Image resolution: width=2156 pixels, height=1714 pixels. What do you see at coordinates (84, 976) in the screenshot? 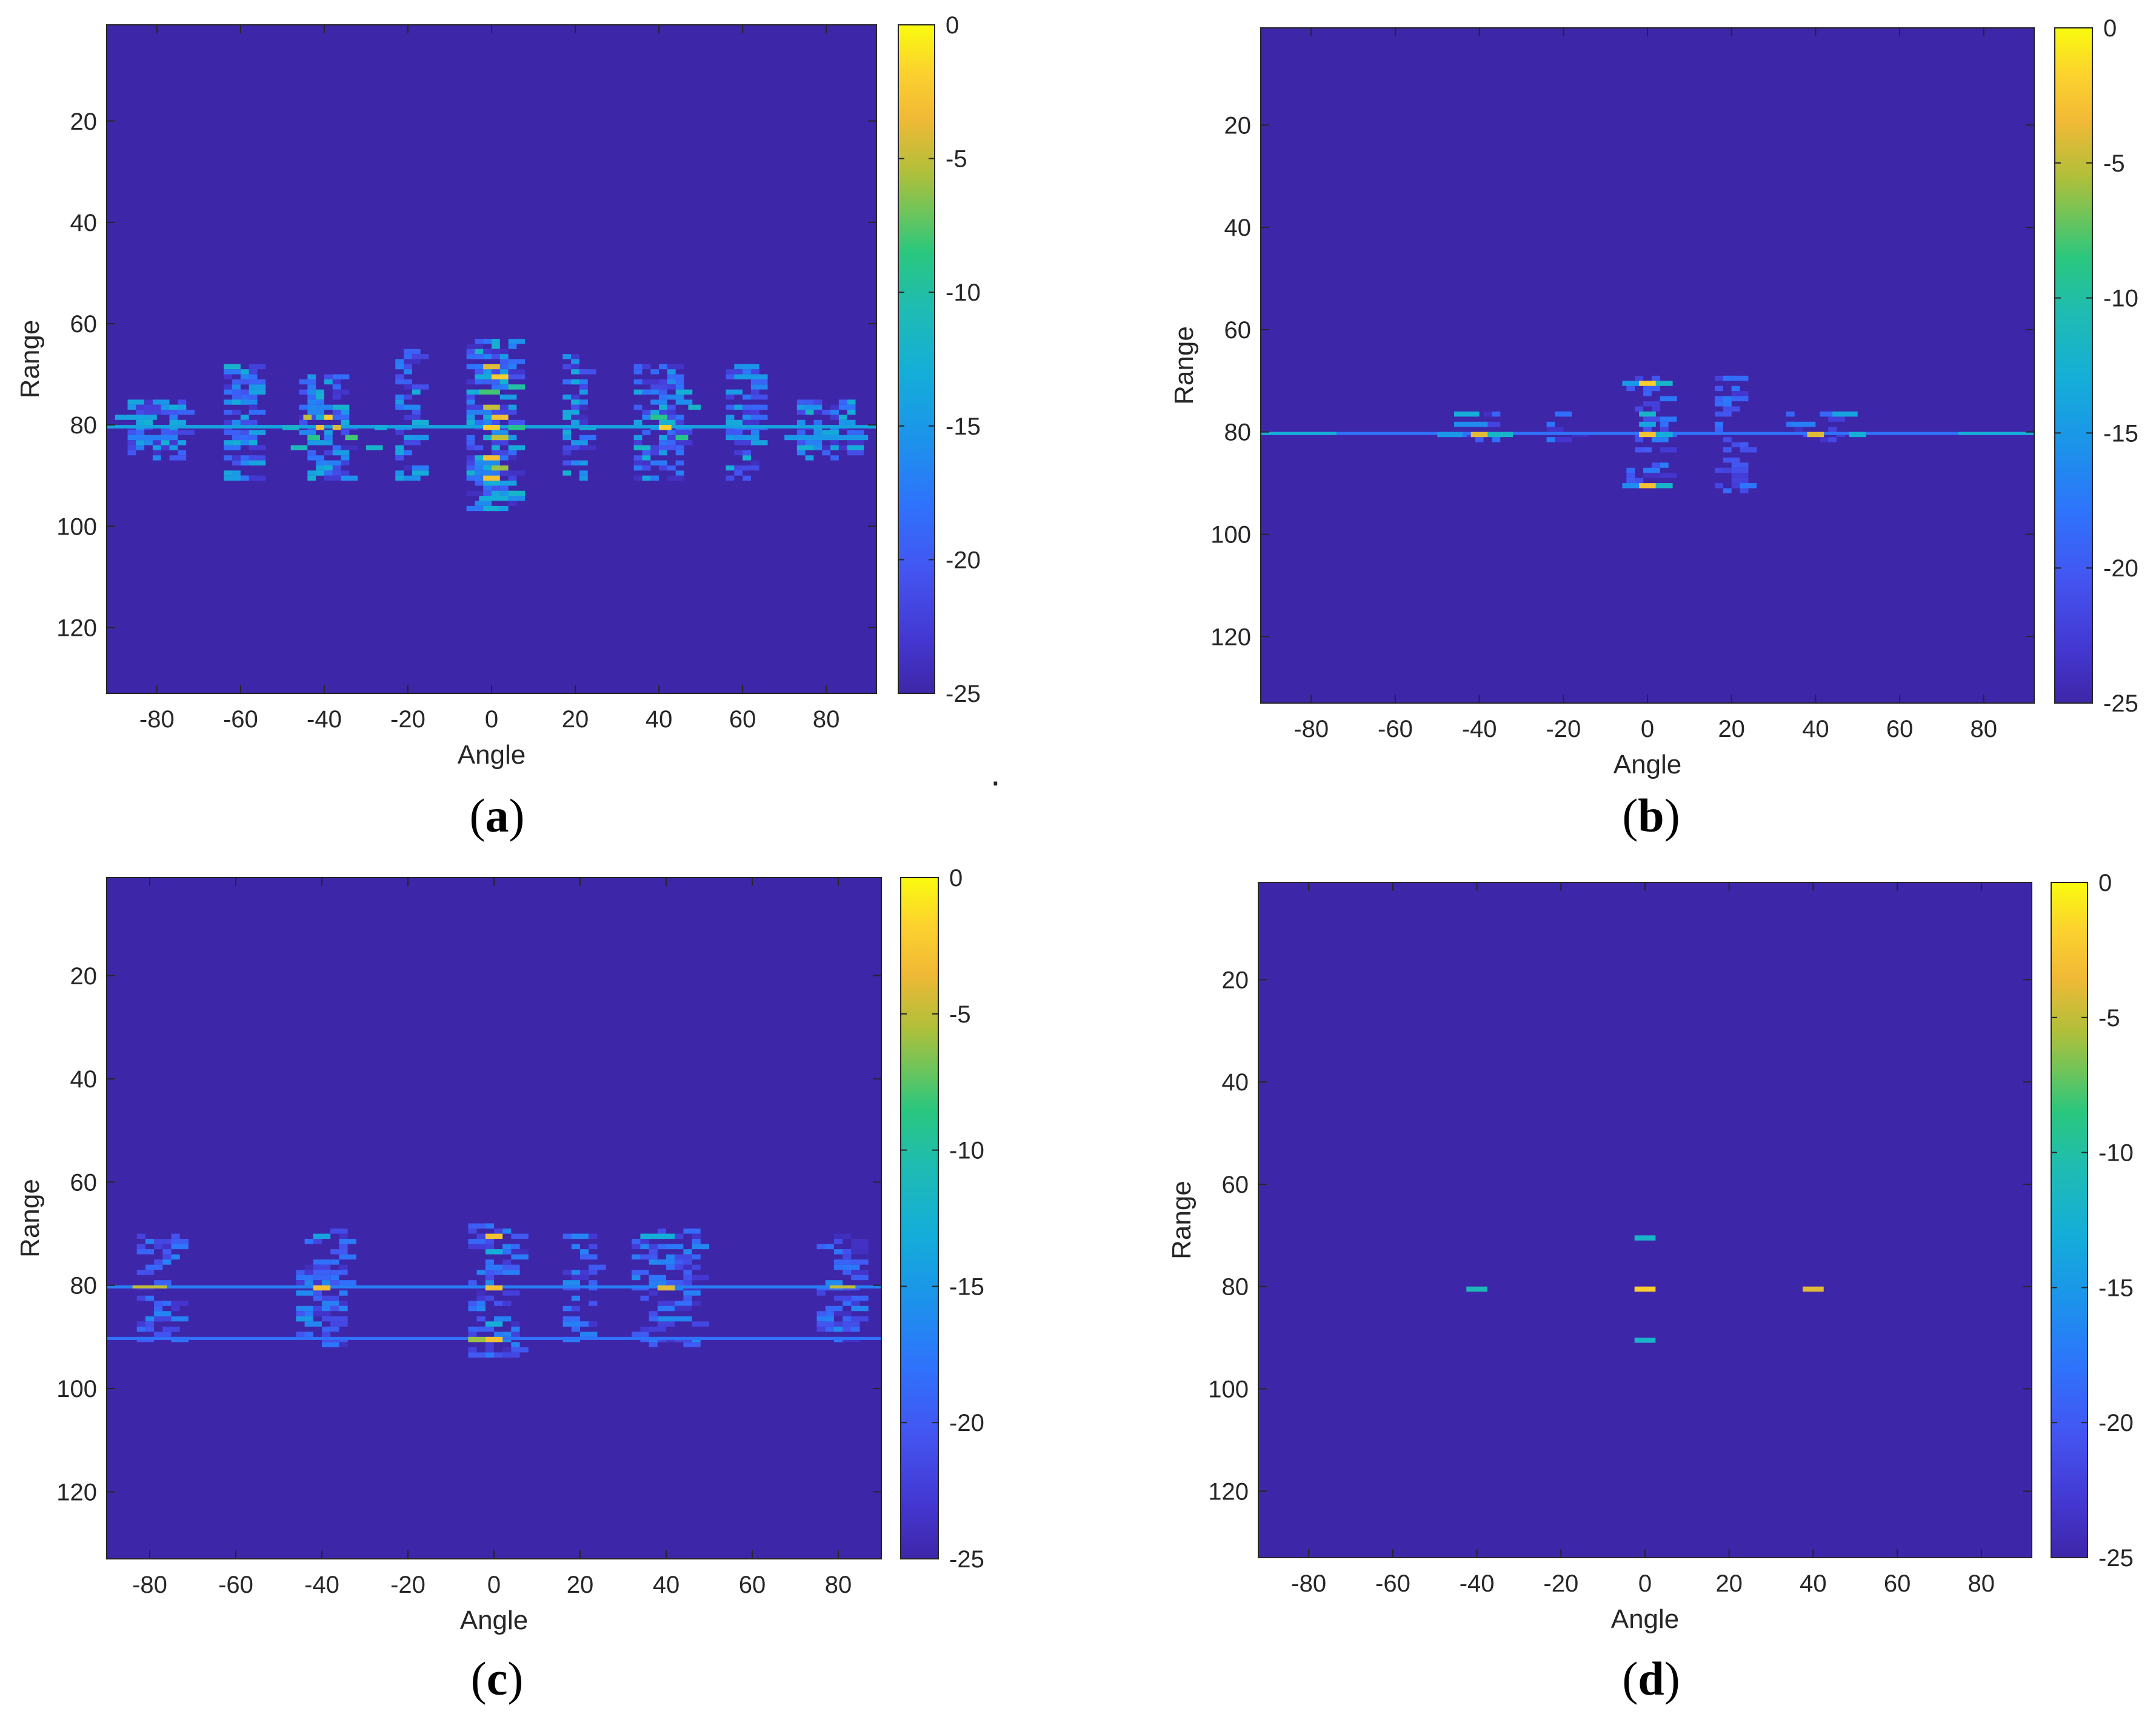
I see `y-tick-label: 20` at bounding box center [84, 976].